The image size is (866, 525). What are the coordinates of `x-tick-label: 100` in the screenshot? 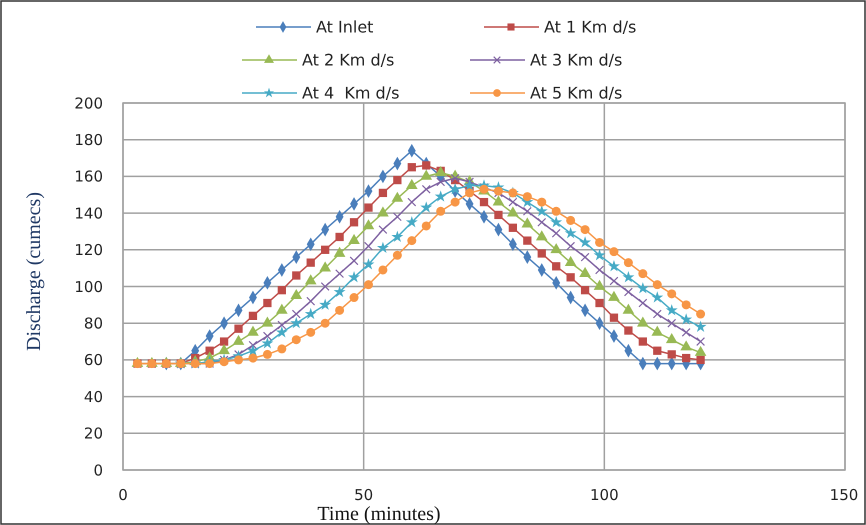 It's located at (604, 495).